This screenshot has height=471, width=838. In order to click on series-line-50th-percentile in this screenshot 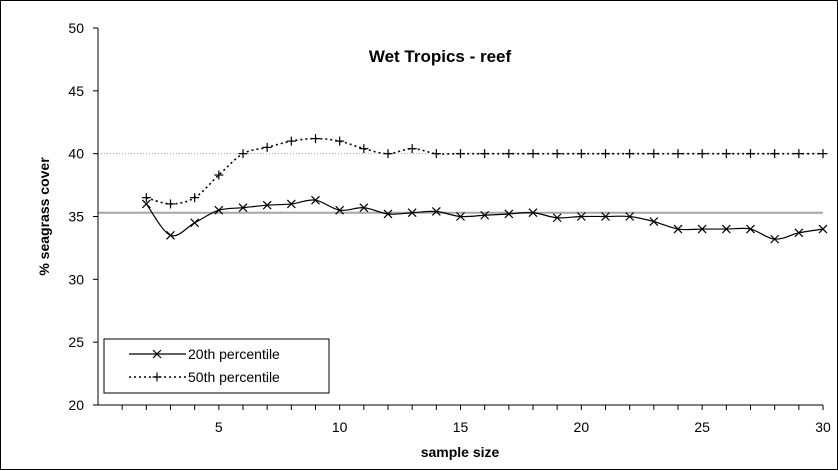, I will do `click(484, 171)`.